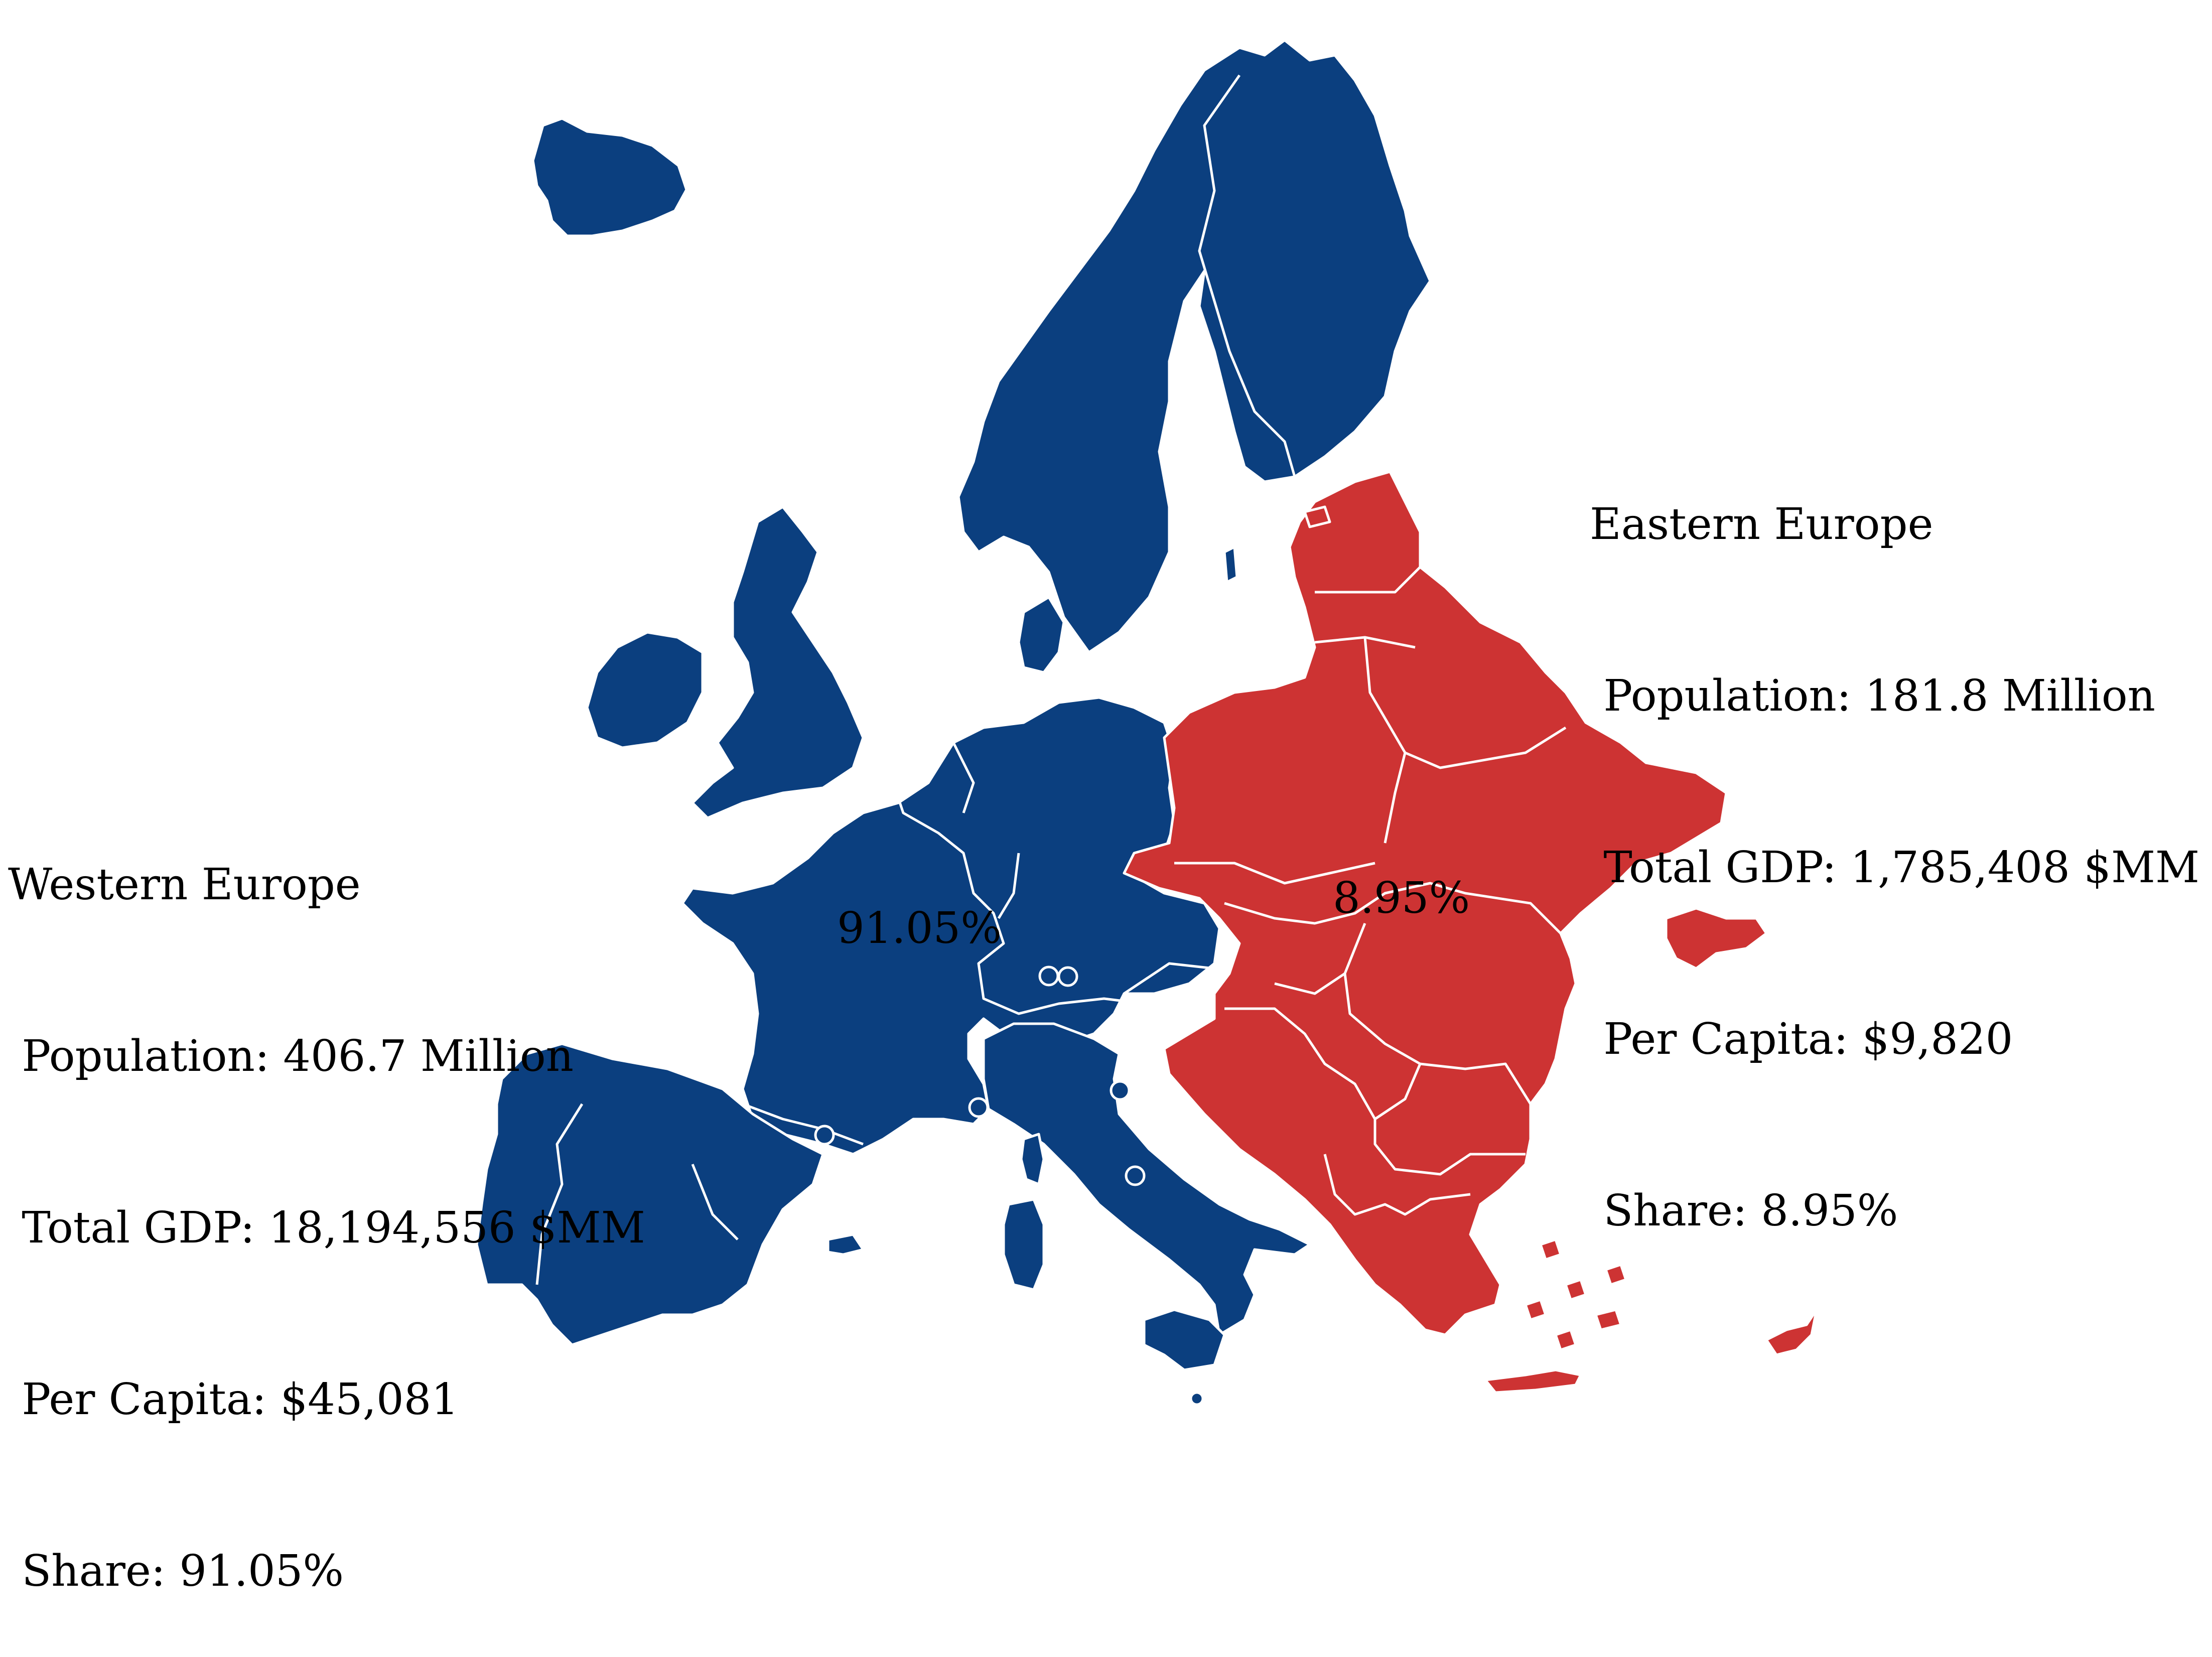 The image size is (2212, 1657). I want to click on western-europe-population: Population: 406.7 Million, so click(291, 1056).